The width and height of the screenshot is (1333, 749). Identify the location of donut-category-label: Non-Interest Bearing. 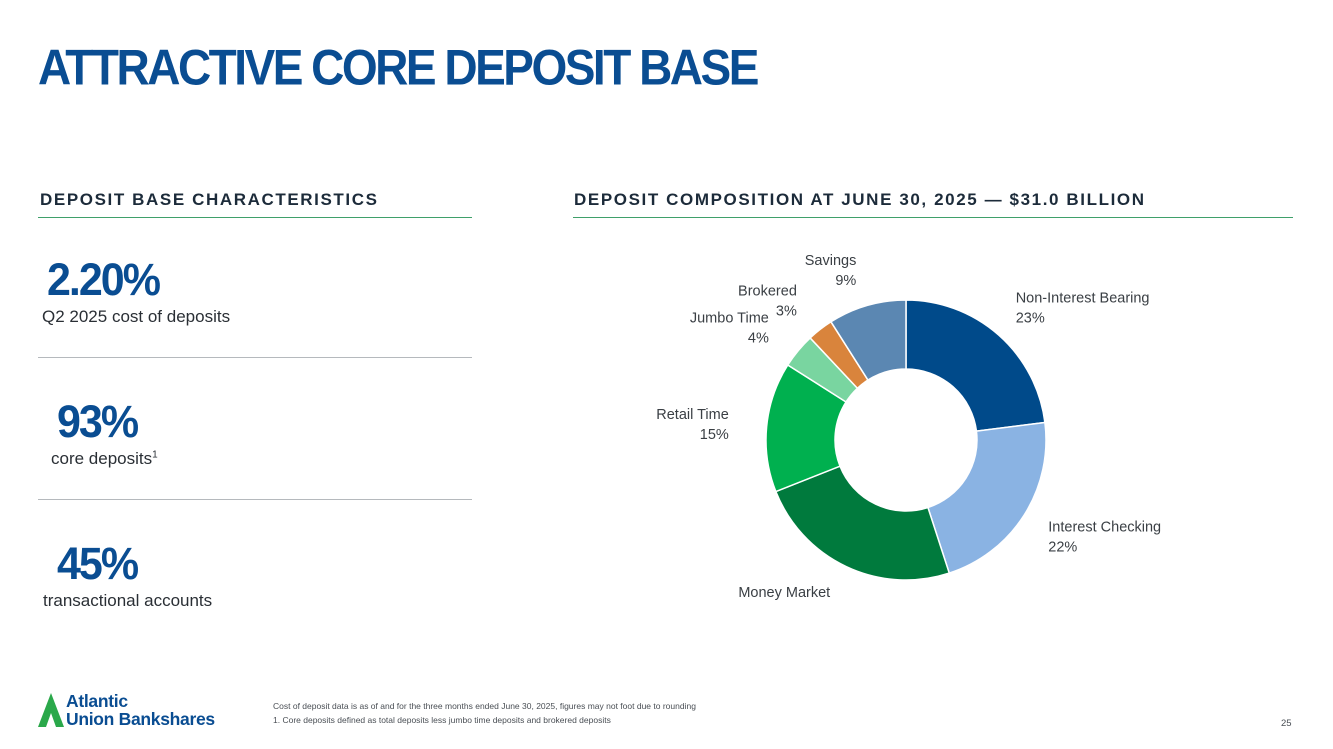
(1083, 298).